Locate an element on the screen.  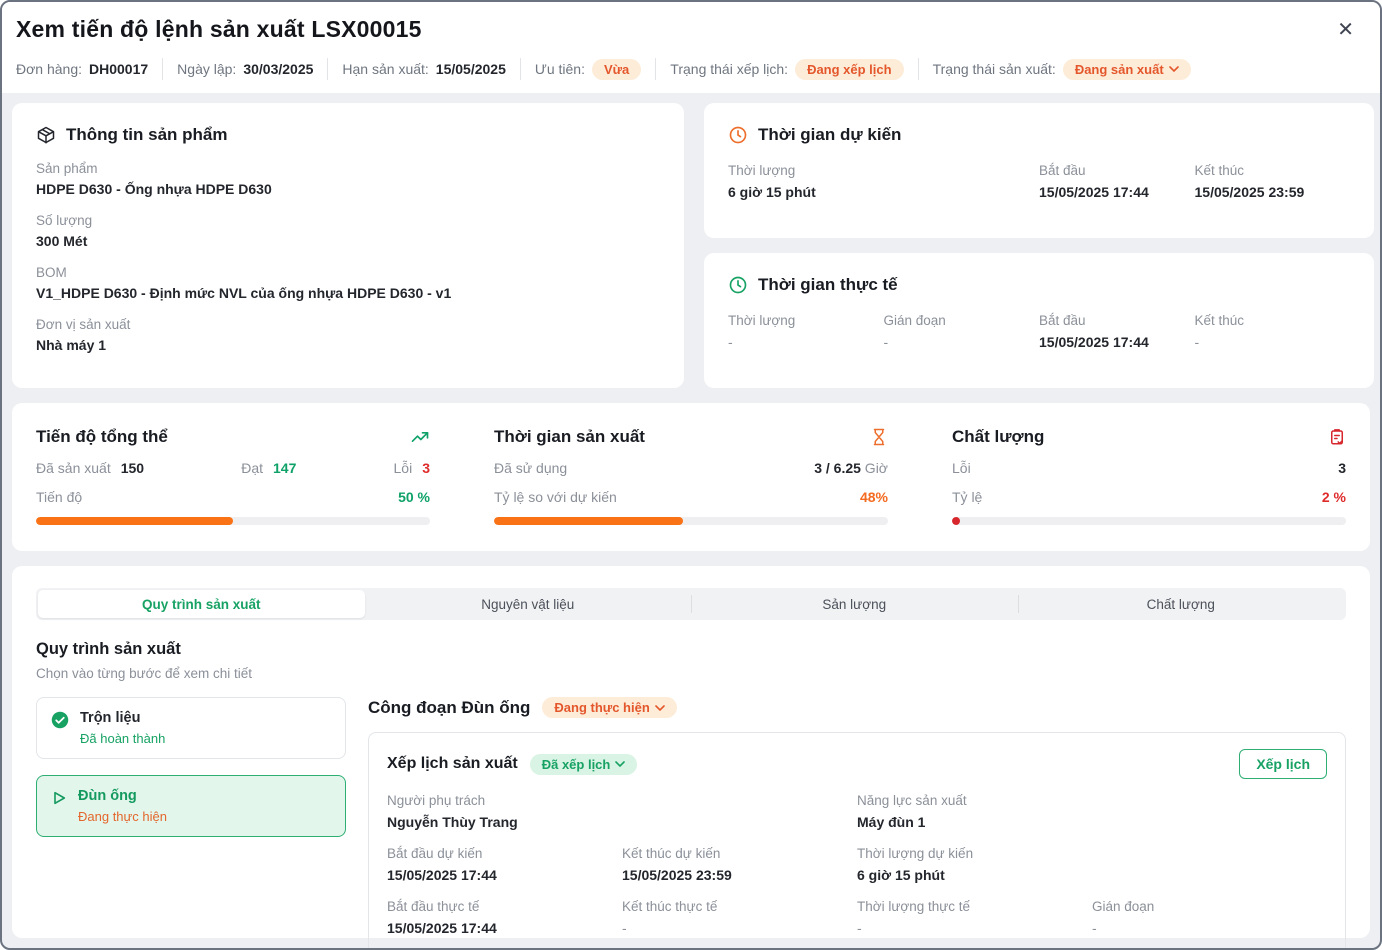
meta-created-date: Ngày lập: 30/03/2025 is located at coordinates (245, 69).